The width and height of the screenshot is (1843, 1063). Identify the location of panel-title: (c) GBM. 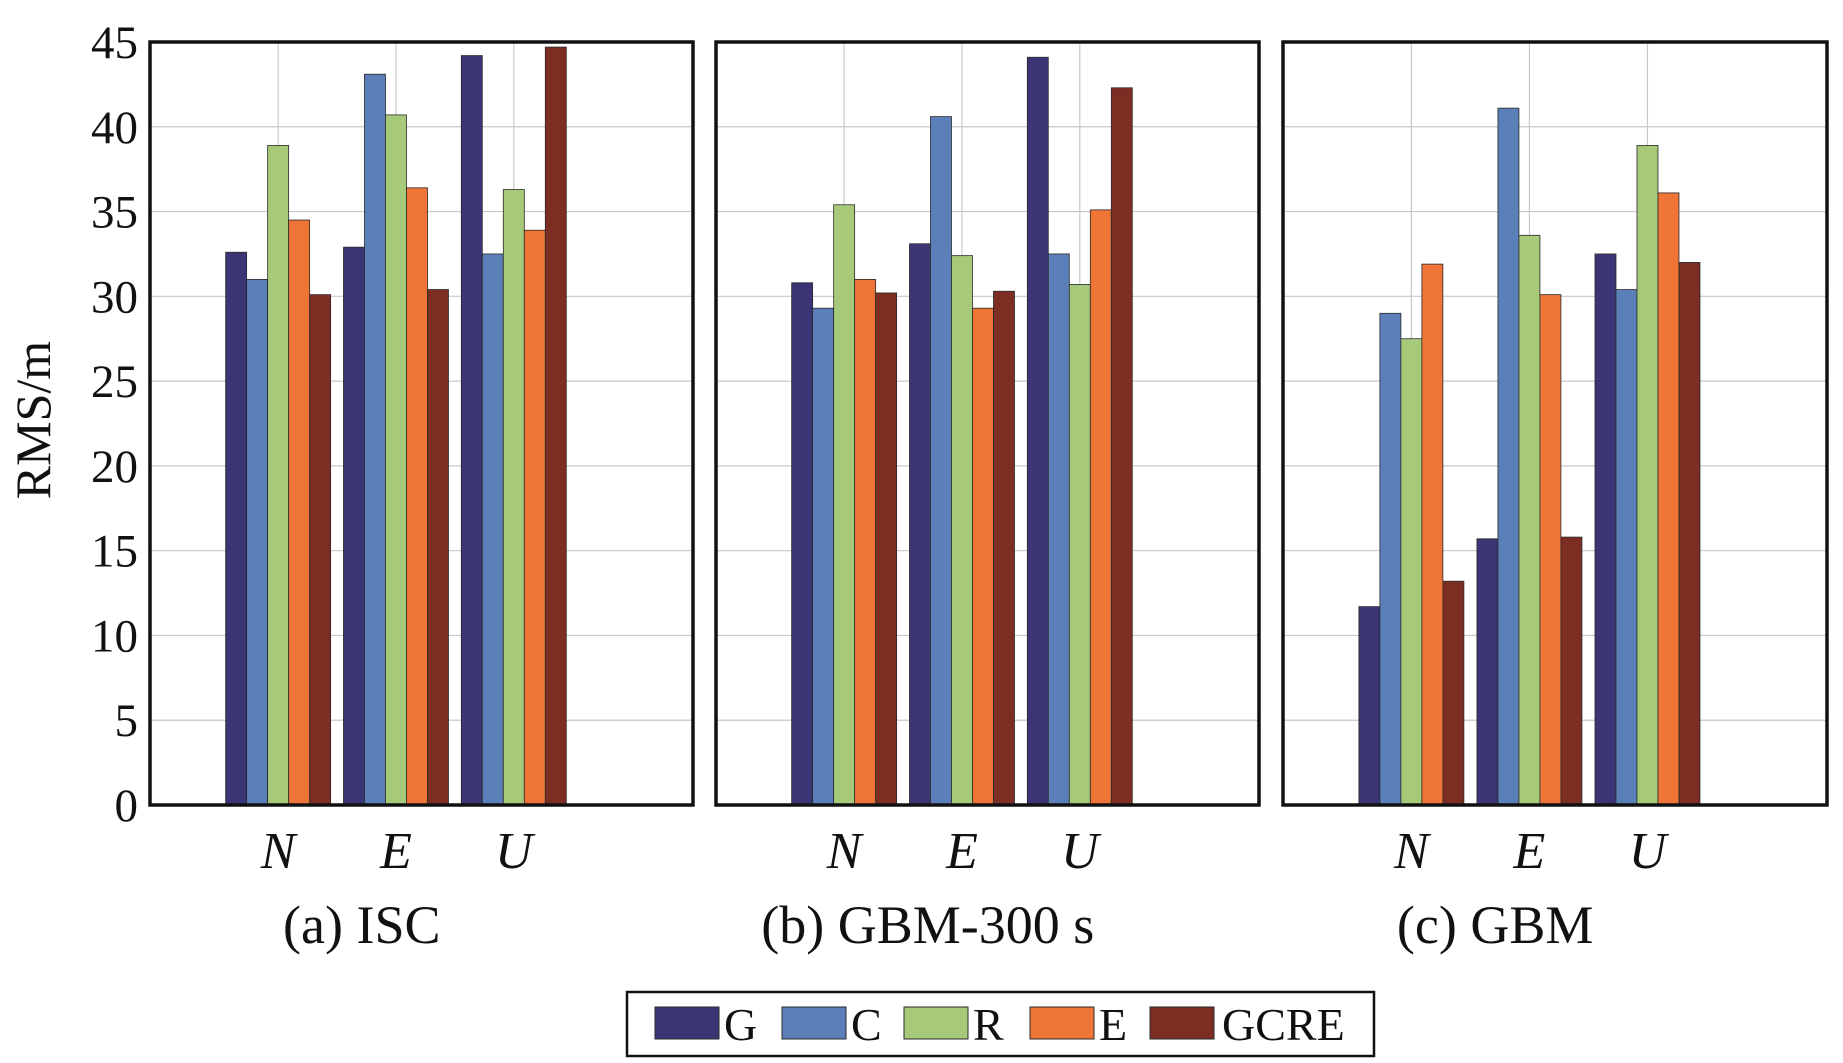
(1495, 925).